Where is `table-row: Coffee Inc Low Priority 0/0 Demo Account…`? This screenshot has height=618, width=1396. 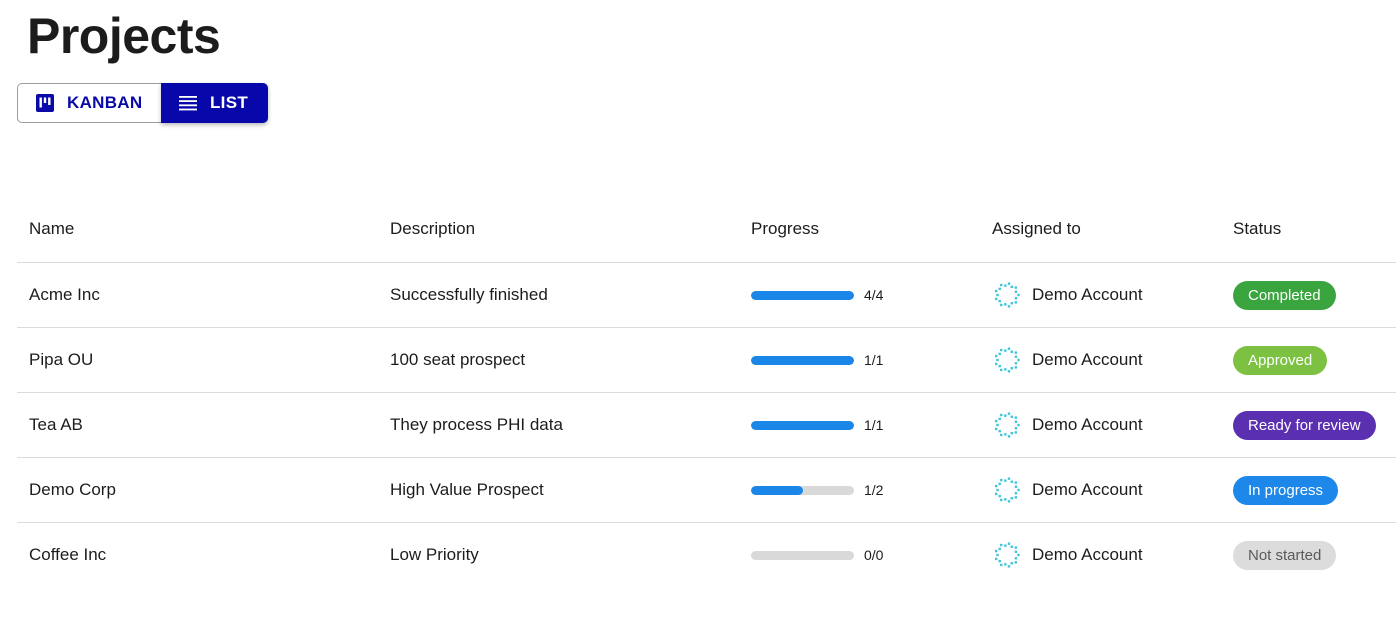
table-row: Coffee Inc Low Priority 0/0 Demo Account… is located at coordinates (706, 555).